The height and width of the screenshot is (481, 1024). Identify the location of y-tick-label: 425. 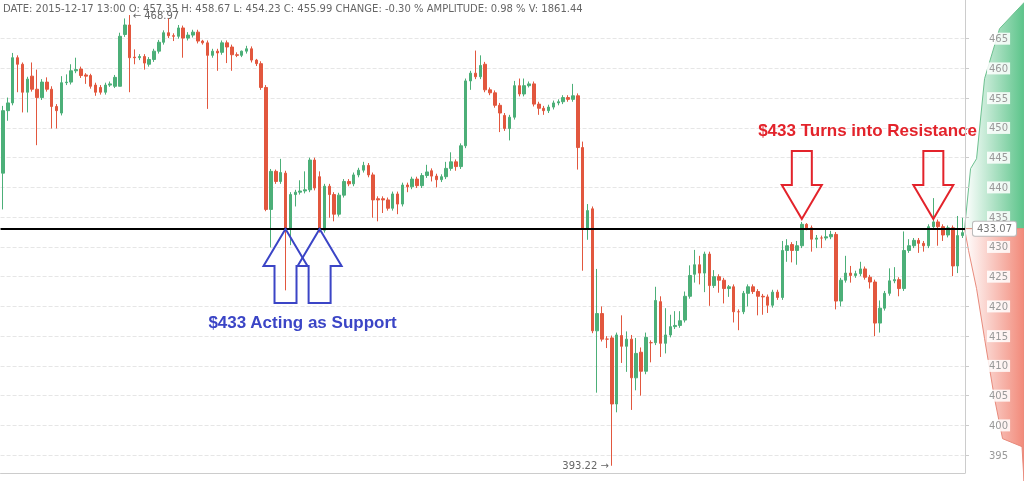
(999, 277).